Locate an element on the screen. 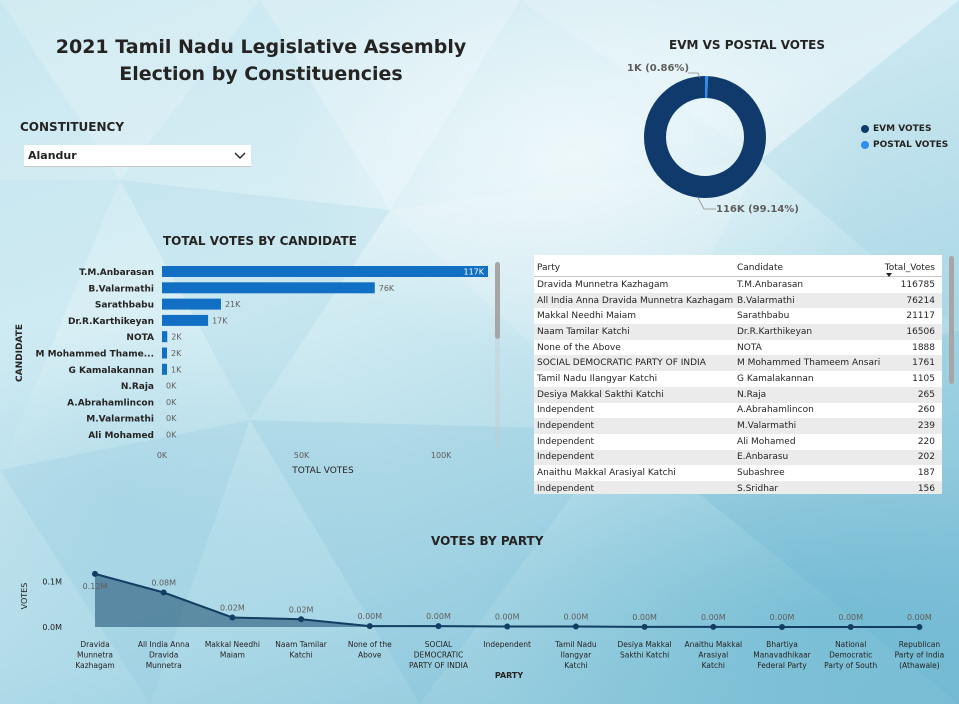 The width and height of the screenshot is (959, 704). legend-item-evm: EVM VOTES is located at coordinates (904, 129).